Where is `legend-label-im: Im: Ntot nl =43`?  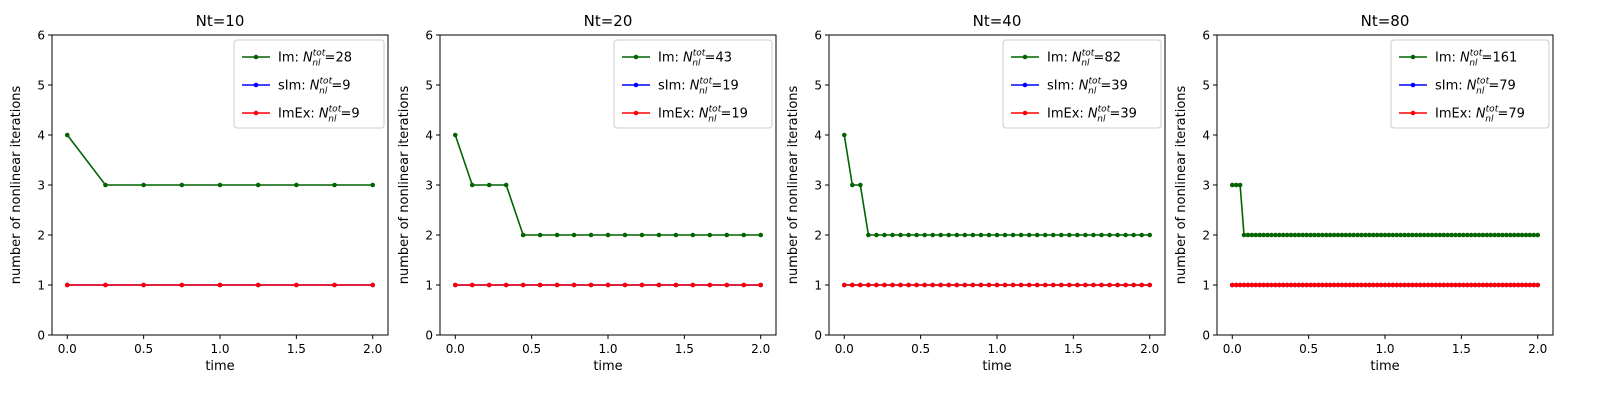
legend-label-im: Im: Ntot nl =43 is located at coordinates (695, 59).